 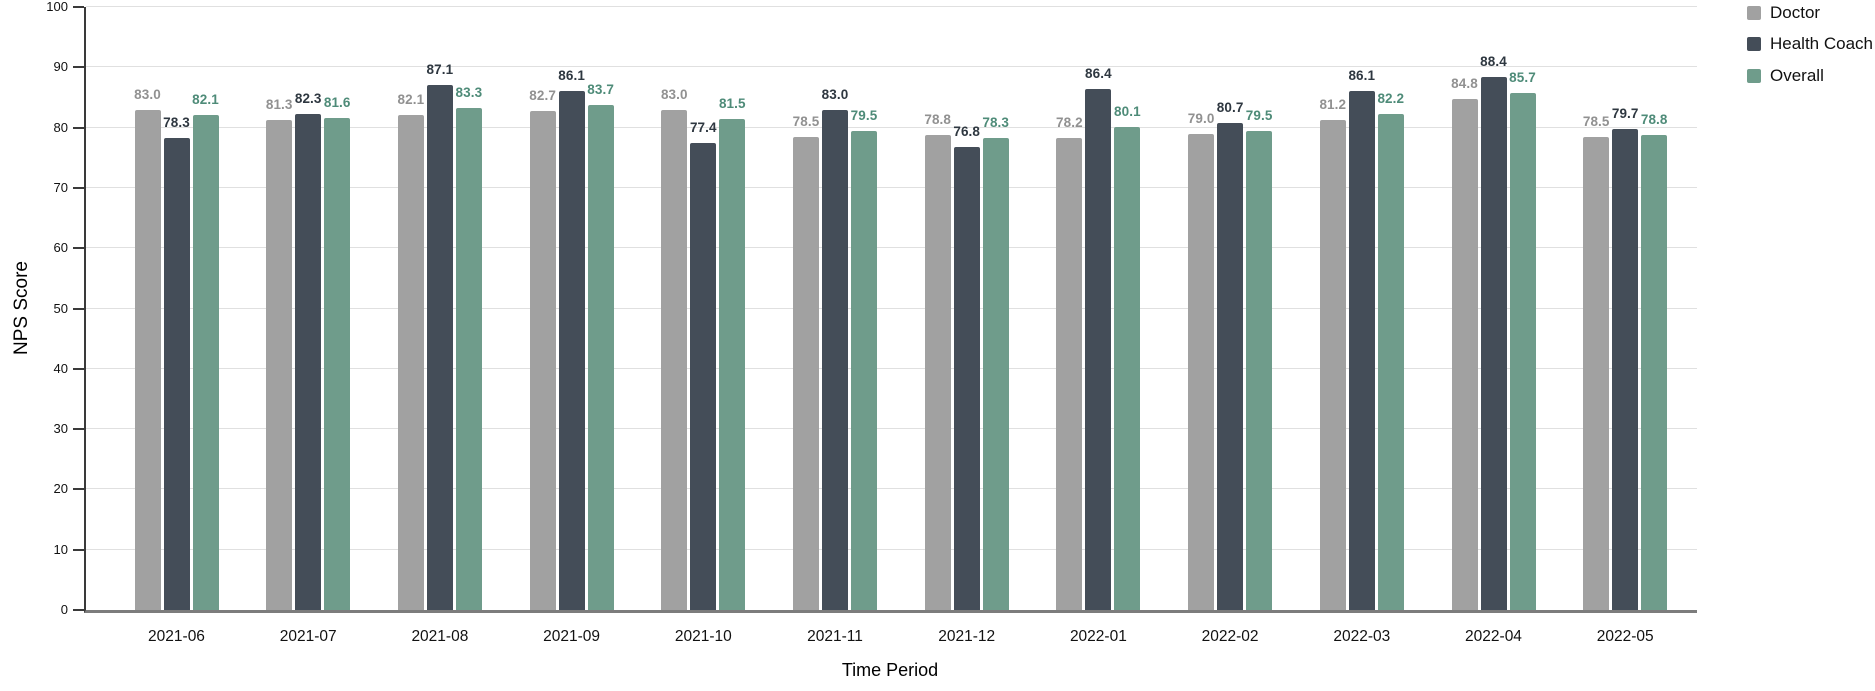 I want to click on y-tick-label: 60, so click(x=60, y=248).